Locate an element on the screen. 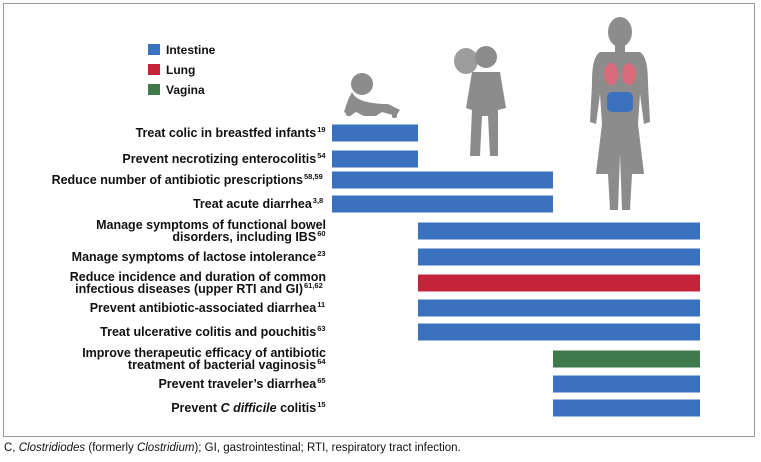  bar-label-10-line-0: Prevent traveler’s diarrhea is located at coordinates (237, 384).